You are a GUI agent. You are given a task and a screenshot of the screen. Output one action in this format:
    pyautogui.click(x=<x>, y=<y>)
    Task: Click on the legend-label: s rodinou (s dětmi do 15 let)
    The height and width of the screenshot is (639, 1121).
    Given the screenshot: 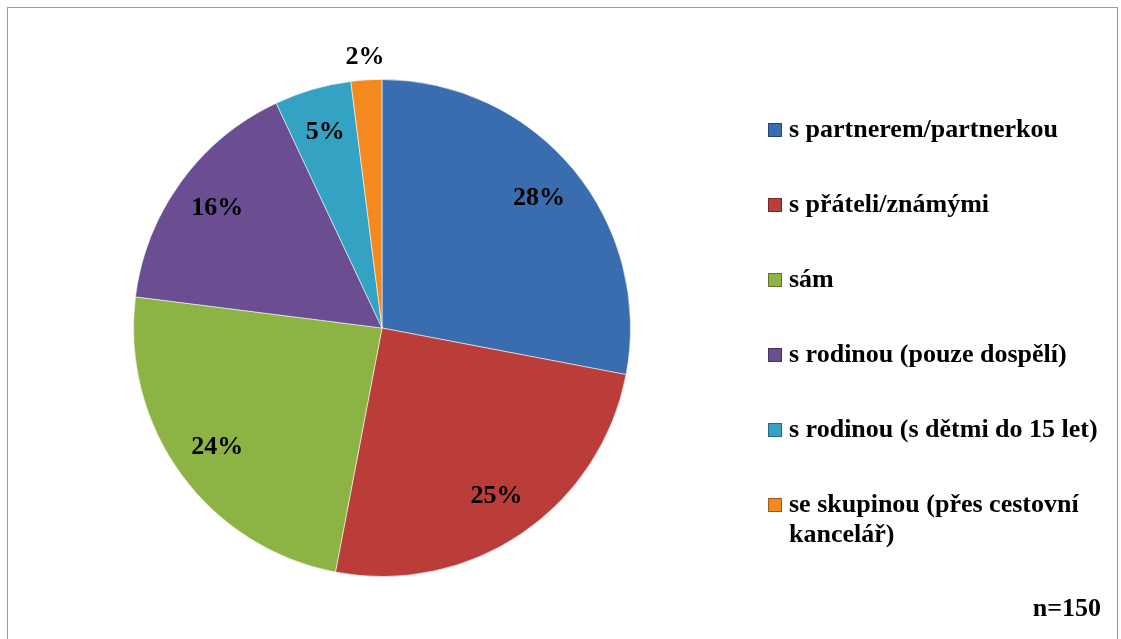 What is the action you would take?
    pyautogui.click(x=943, y=428)
    